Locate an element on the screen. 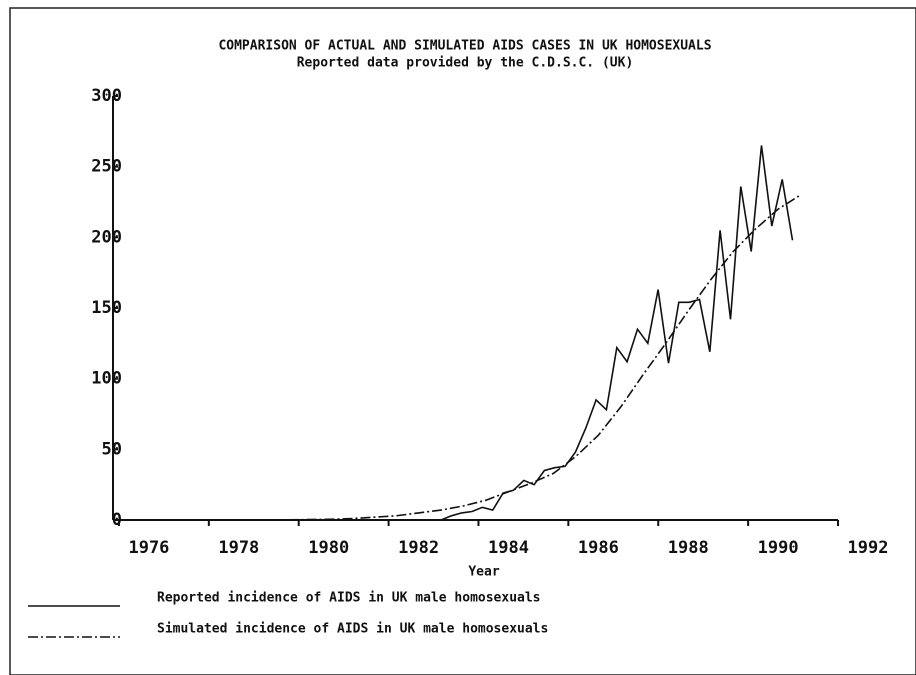 The image size is (916, 675). x-axis-label: Year is located at coordinates (483, 572).